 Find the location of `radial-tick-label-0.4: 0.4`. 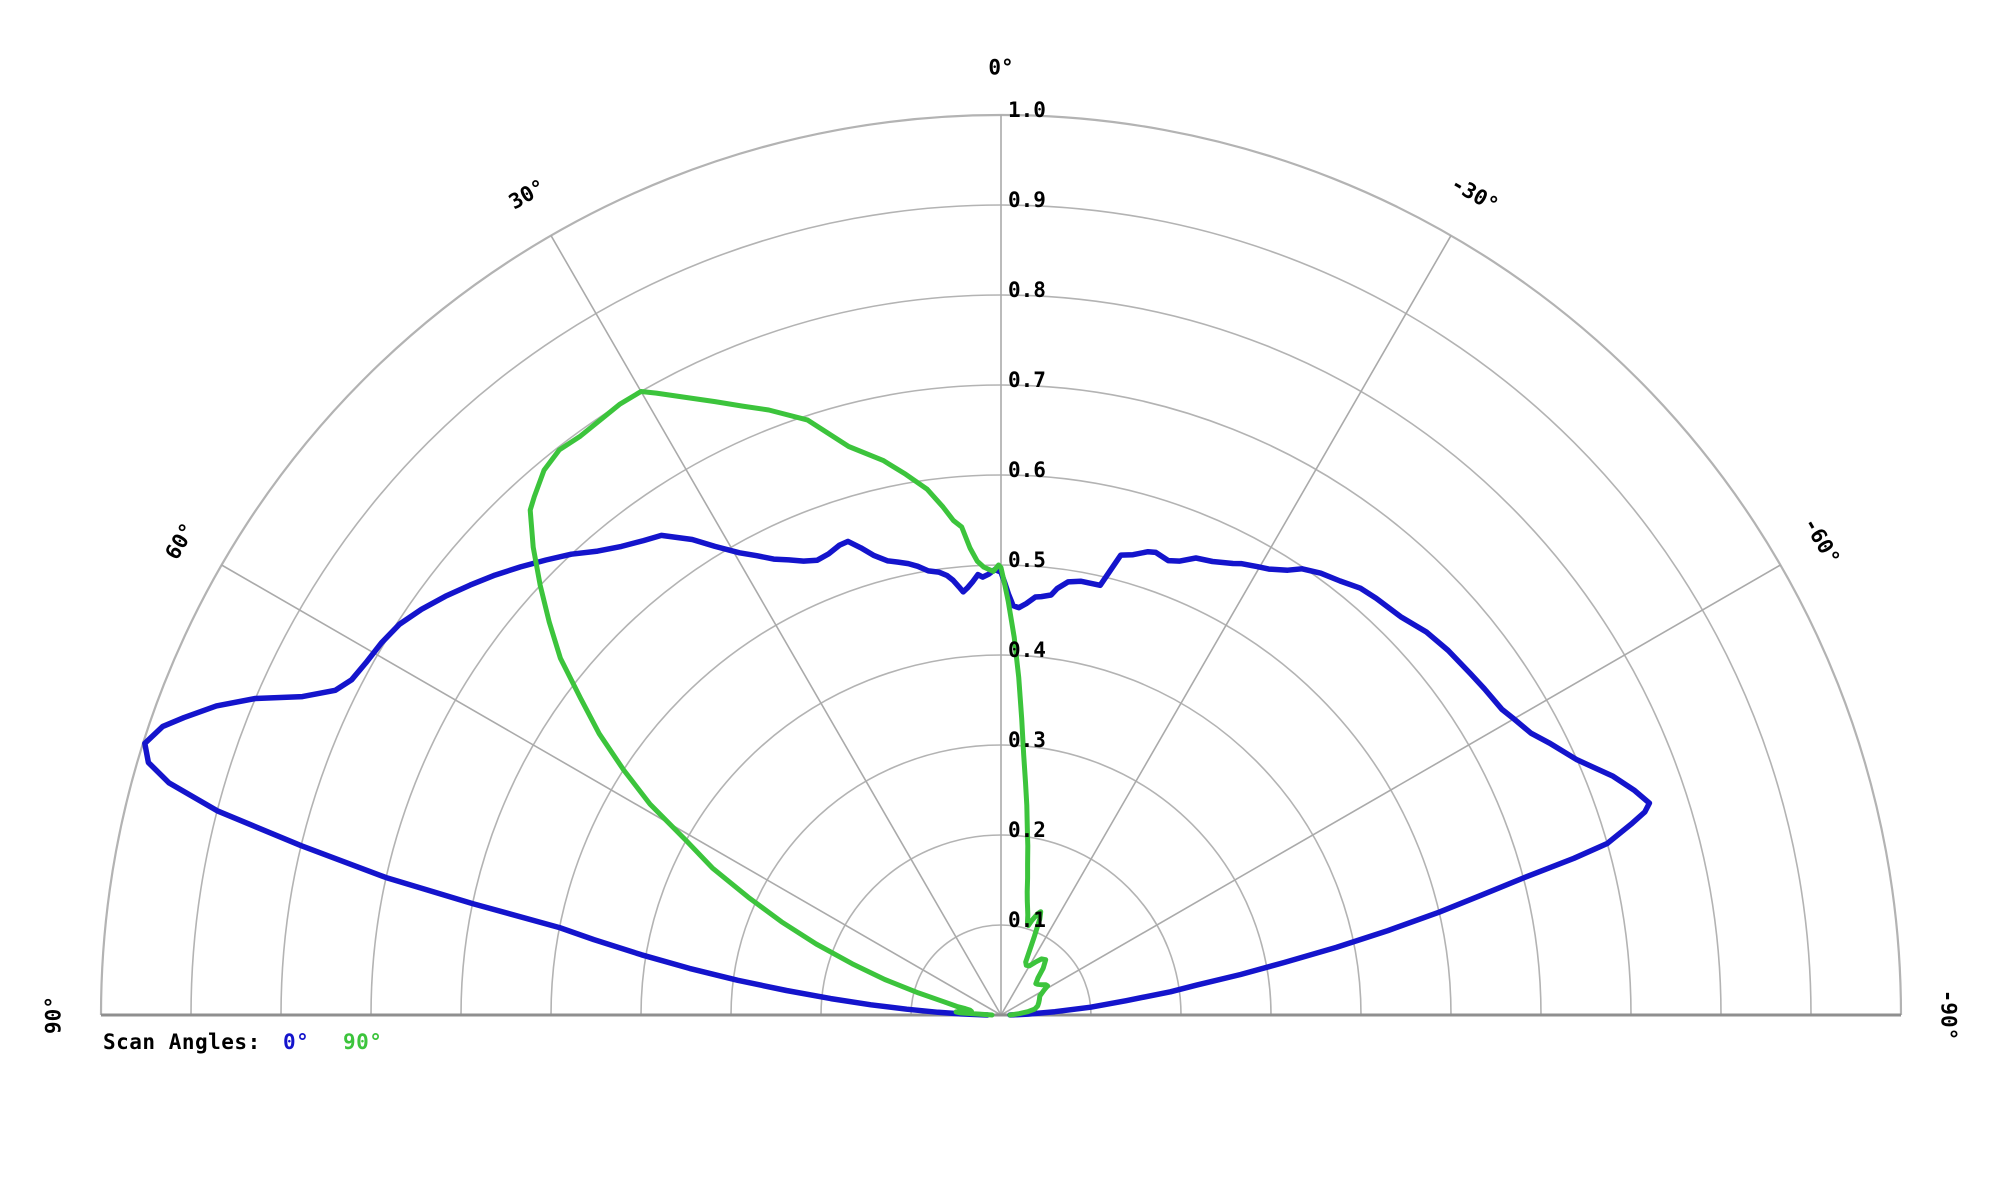

radial-tick-label-0.4: 0.4 is located at coordinates (1027, 650).